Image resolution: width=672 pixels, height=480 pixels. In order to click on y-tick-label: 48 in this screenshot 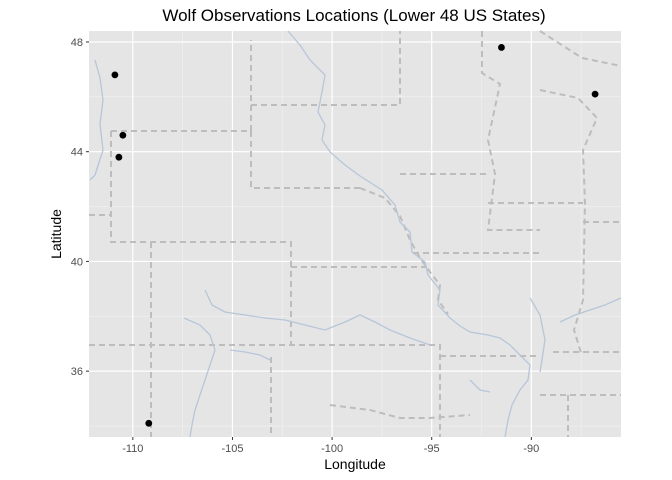, I will do `click(77, 43)`.